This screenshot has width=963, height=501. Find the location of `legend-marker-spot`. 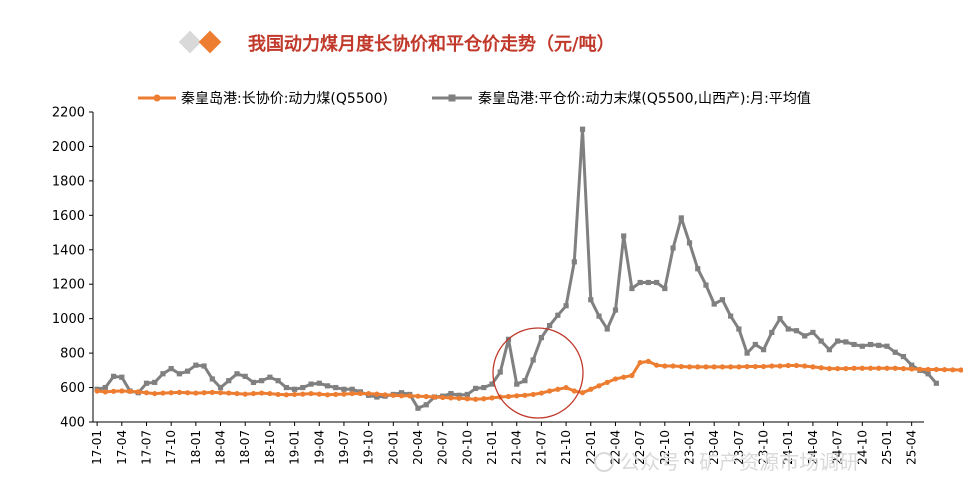

legend-marker-spot is located at coordinates (452, 98).